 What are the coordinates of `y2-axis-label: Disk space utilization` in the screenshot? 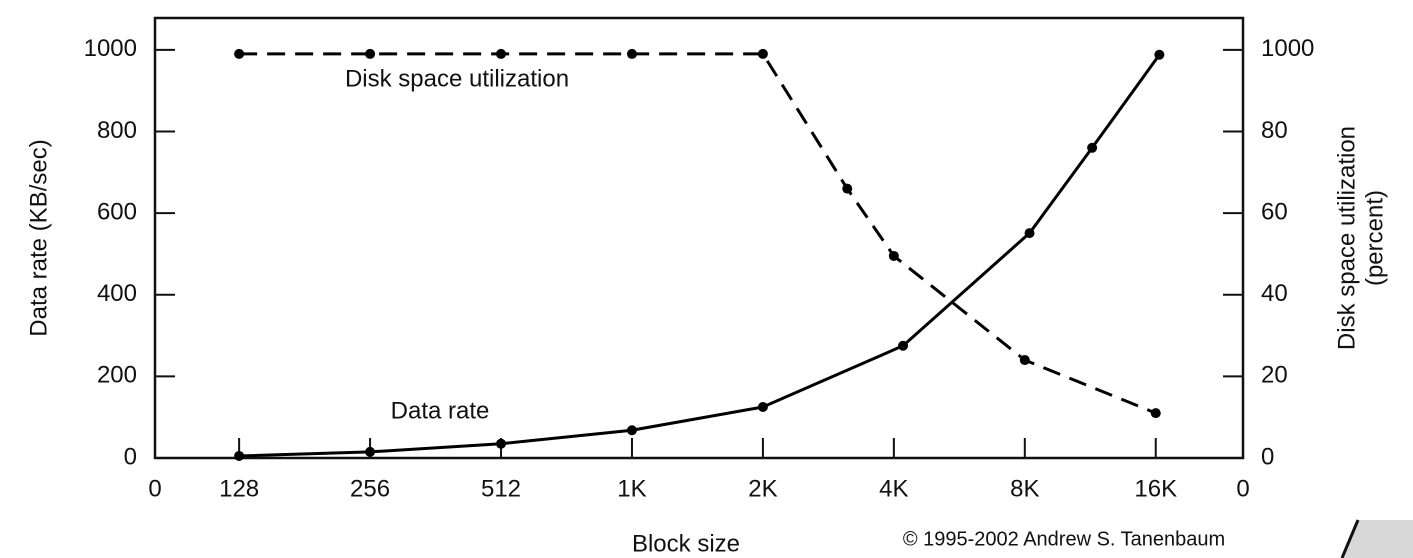 It's located at (1346, 238).